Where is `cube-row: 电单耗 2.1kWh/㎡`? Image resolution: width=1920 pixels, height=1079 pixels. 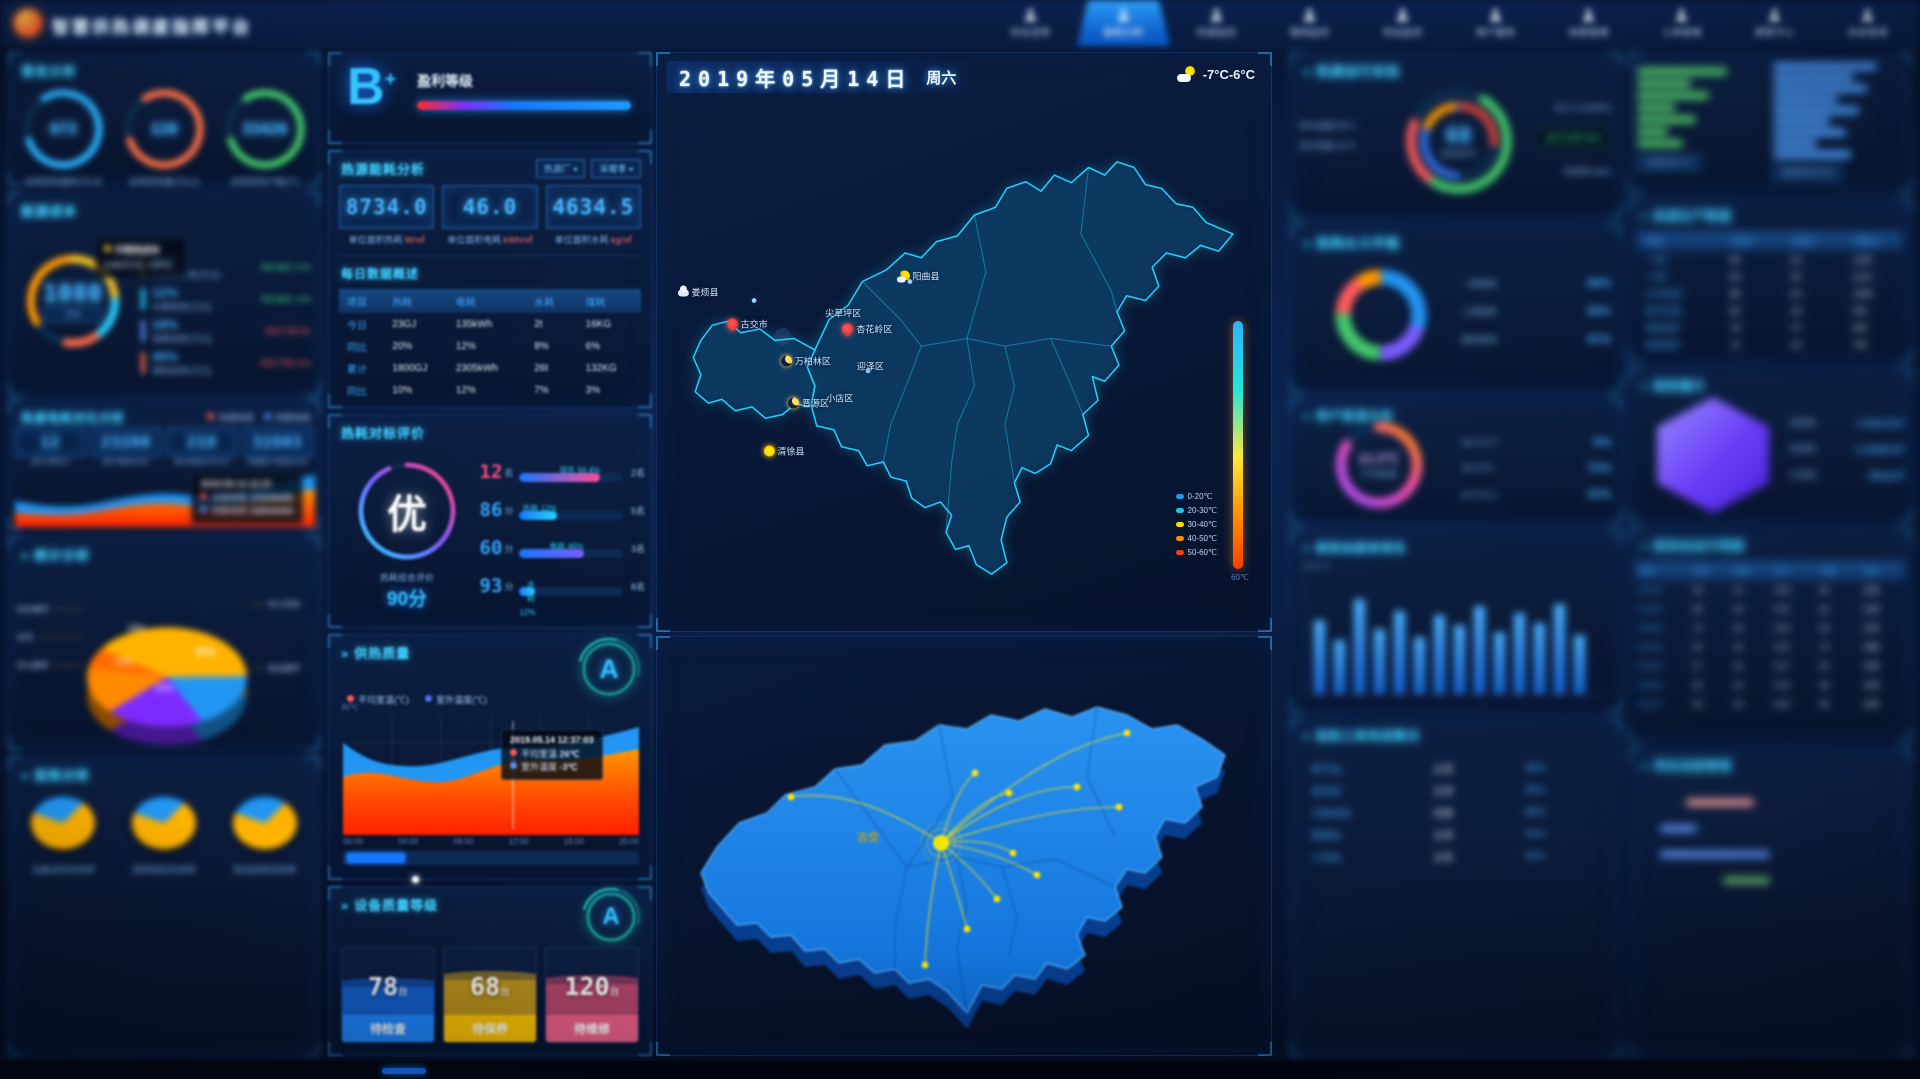
cube-row: 电单耗 2.1kWh/㎡ is located at coordinates (1846, 449).